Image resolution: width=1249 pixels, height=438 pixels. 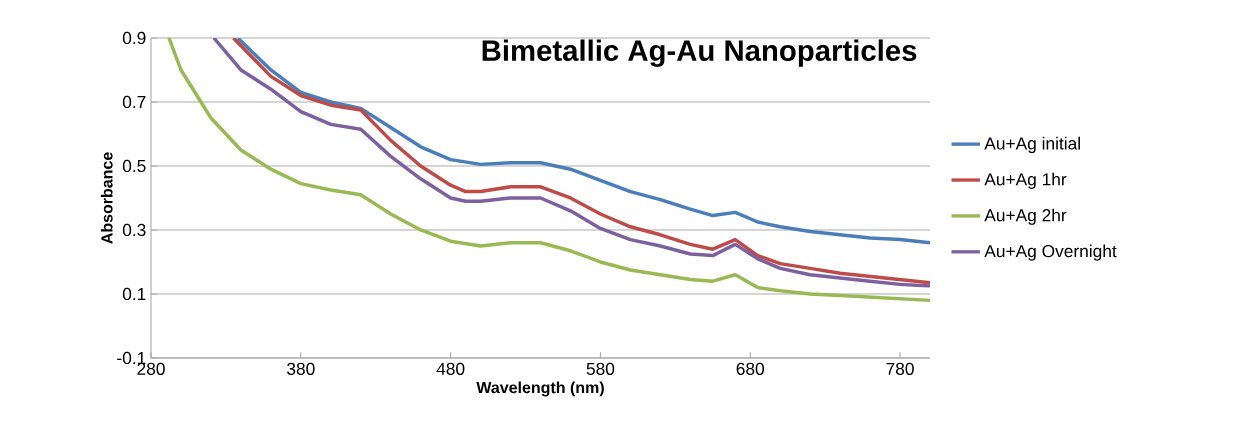 I want to click on y-tick-label: 0.7, so click(x=134, y=102).